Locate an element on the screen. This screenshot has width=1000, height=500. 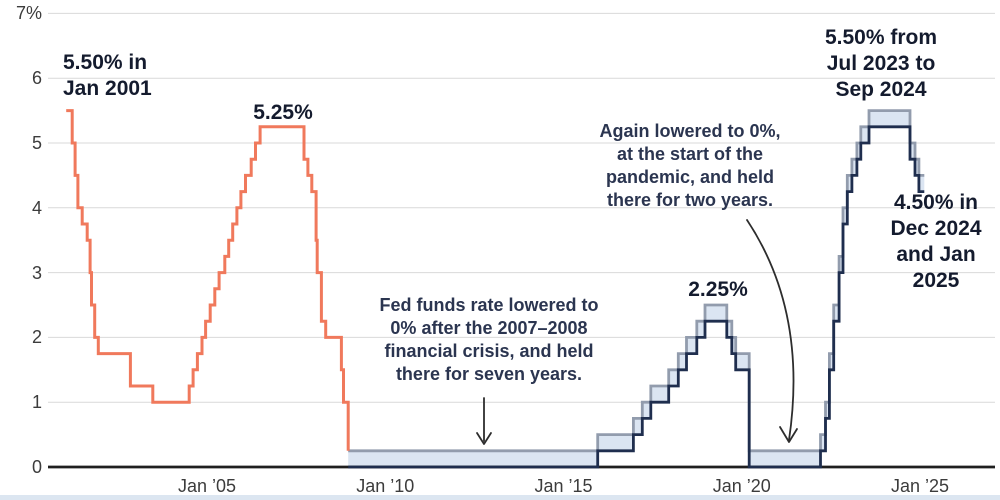
annotation-arrows is located at coordinates (637, 332).